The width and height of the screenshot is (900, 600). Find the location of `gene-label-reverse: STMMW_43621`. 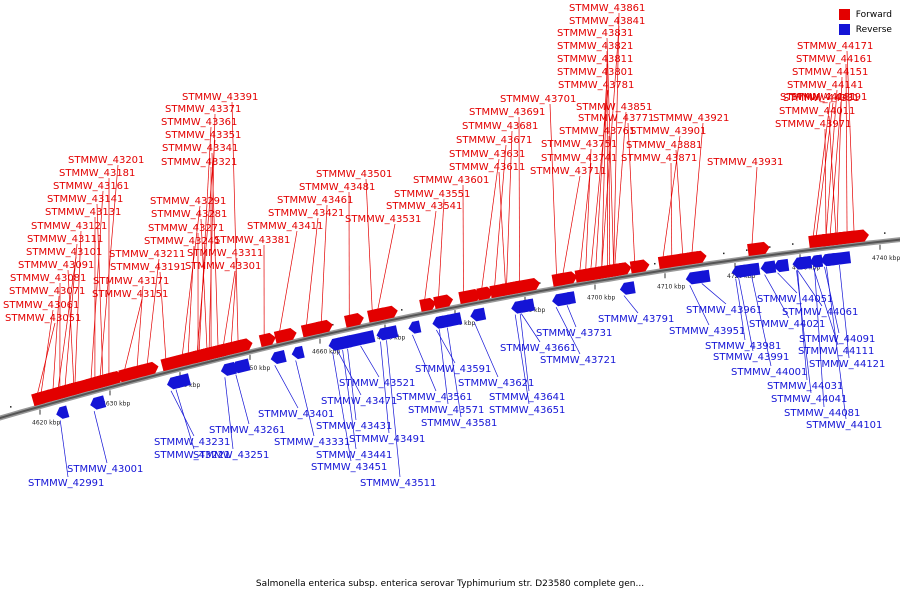

gene-label-reverse: STMMW_43621 is located at coordinates (496, 383).